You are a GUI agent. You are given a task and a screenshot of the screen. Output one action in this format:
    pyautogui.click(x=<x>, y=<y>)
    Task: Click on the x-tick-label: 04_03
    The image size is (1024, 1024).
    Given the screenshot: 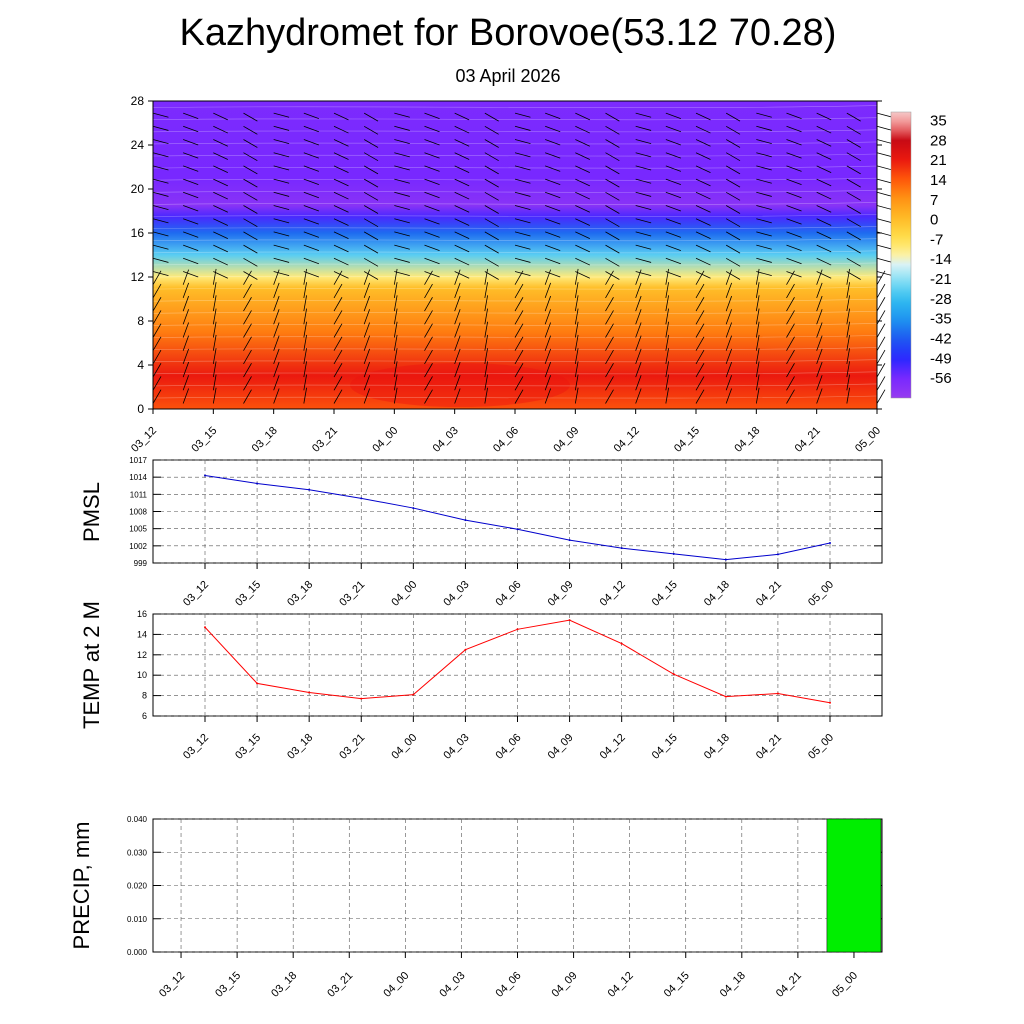 What is the action you would take?
    pyautogui.click(x=452, y=985)
    